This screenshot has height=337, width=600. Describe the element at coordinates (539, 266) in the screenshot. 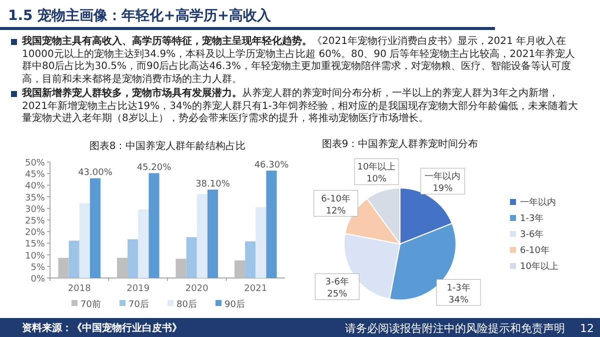

I see `legend-label: 10年以上` at that location.